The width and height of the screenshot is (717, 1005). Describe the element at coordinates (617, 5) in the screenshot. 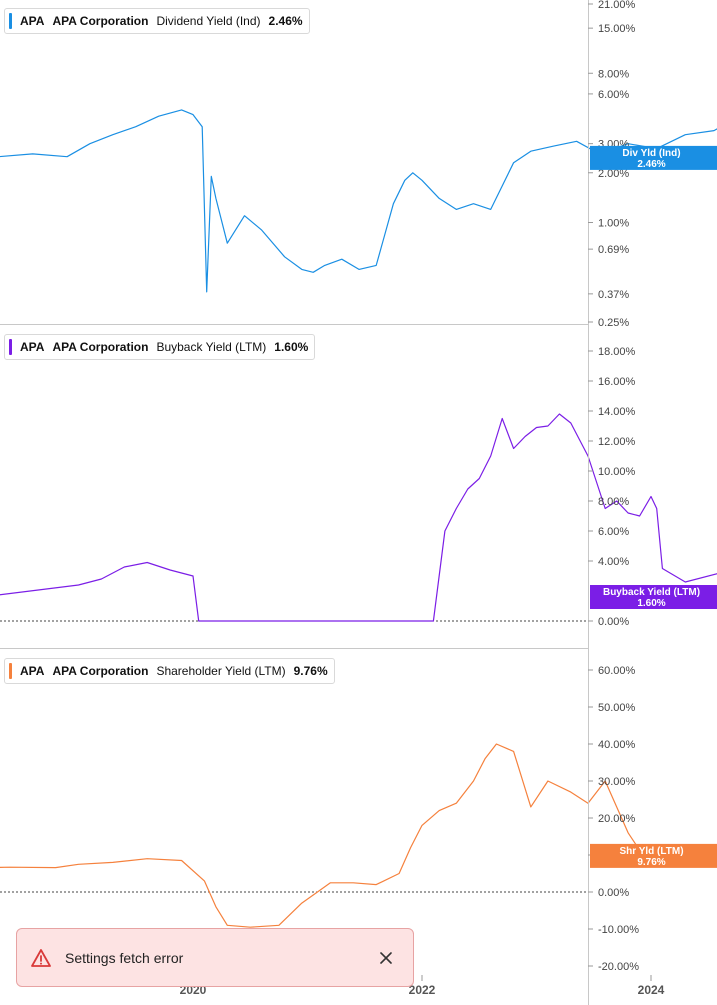

I see `y-tick-label: 21.00%` at that location.